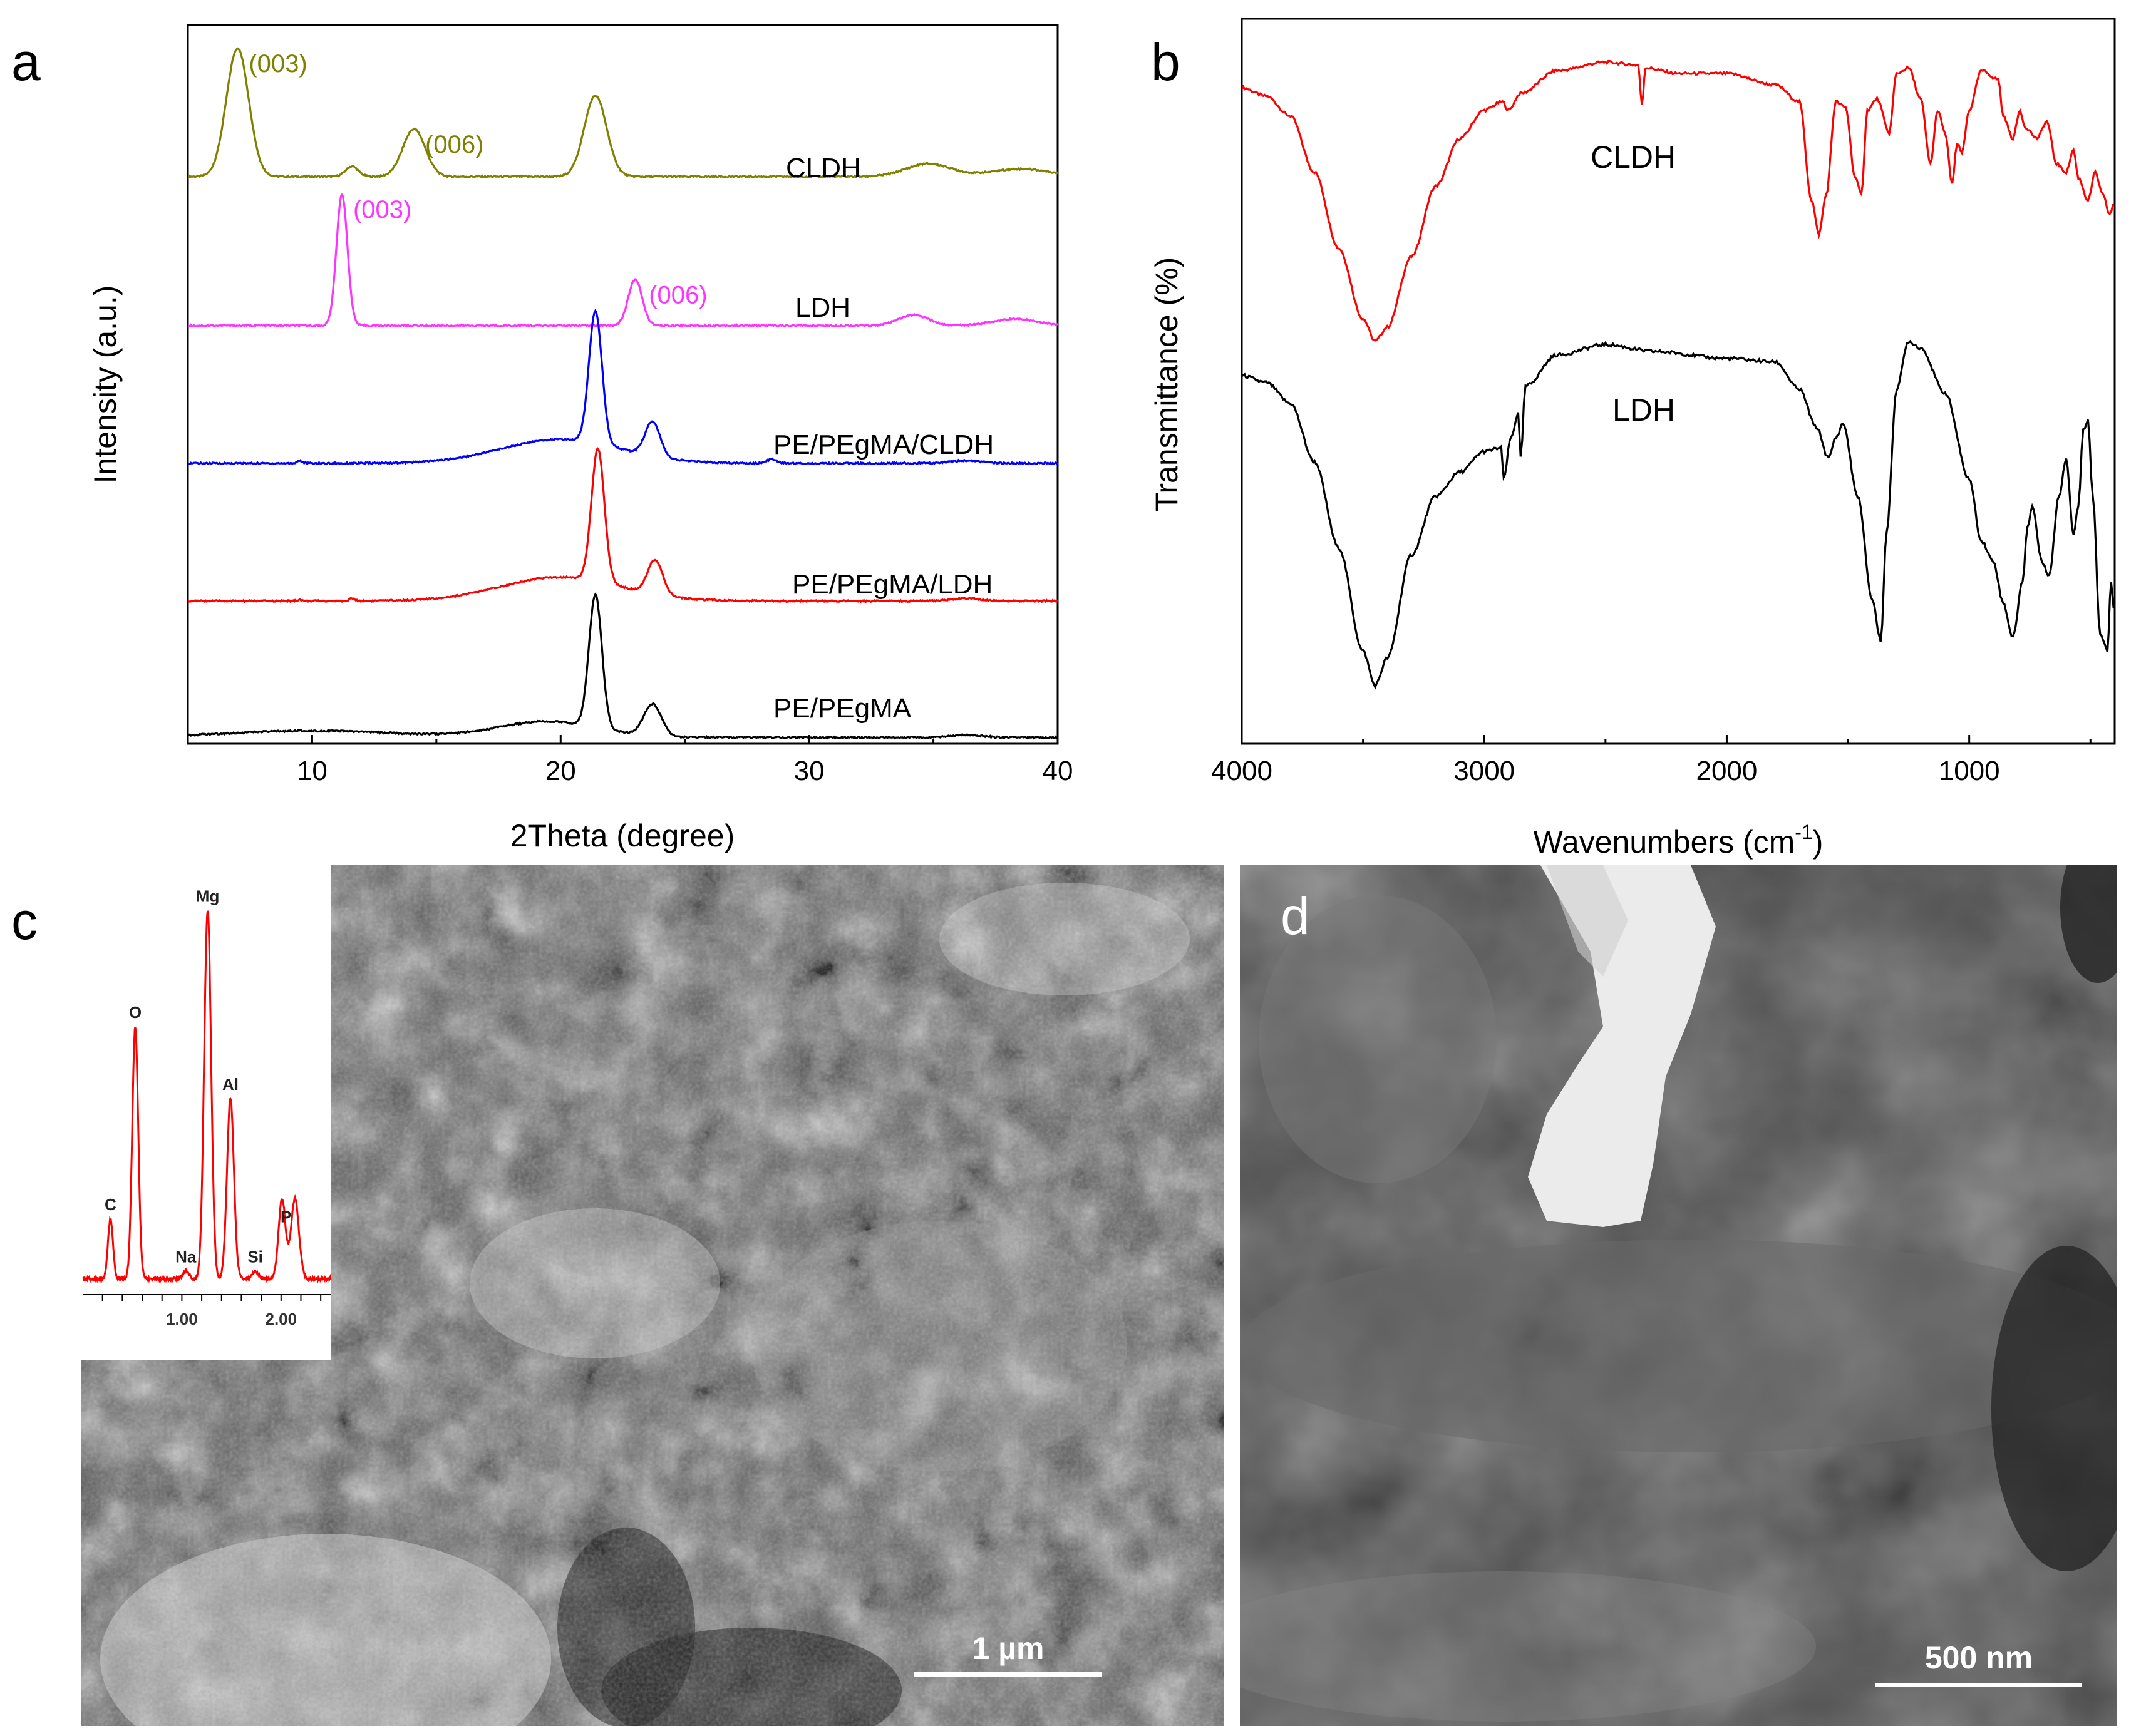  I want to click on panel-label-b: b, so click(1165, 62).